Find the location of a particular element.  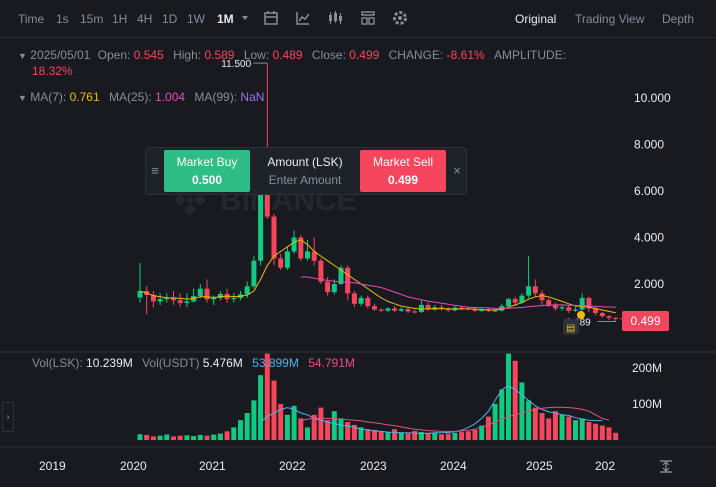

volume-tick-label: 100M is located at coordinates (647, 404).